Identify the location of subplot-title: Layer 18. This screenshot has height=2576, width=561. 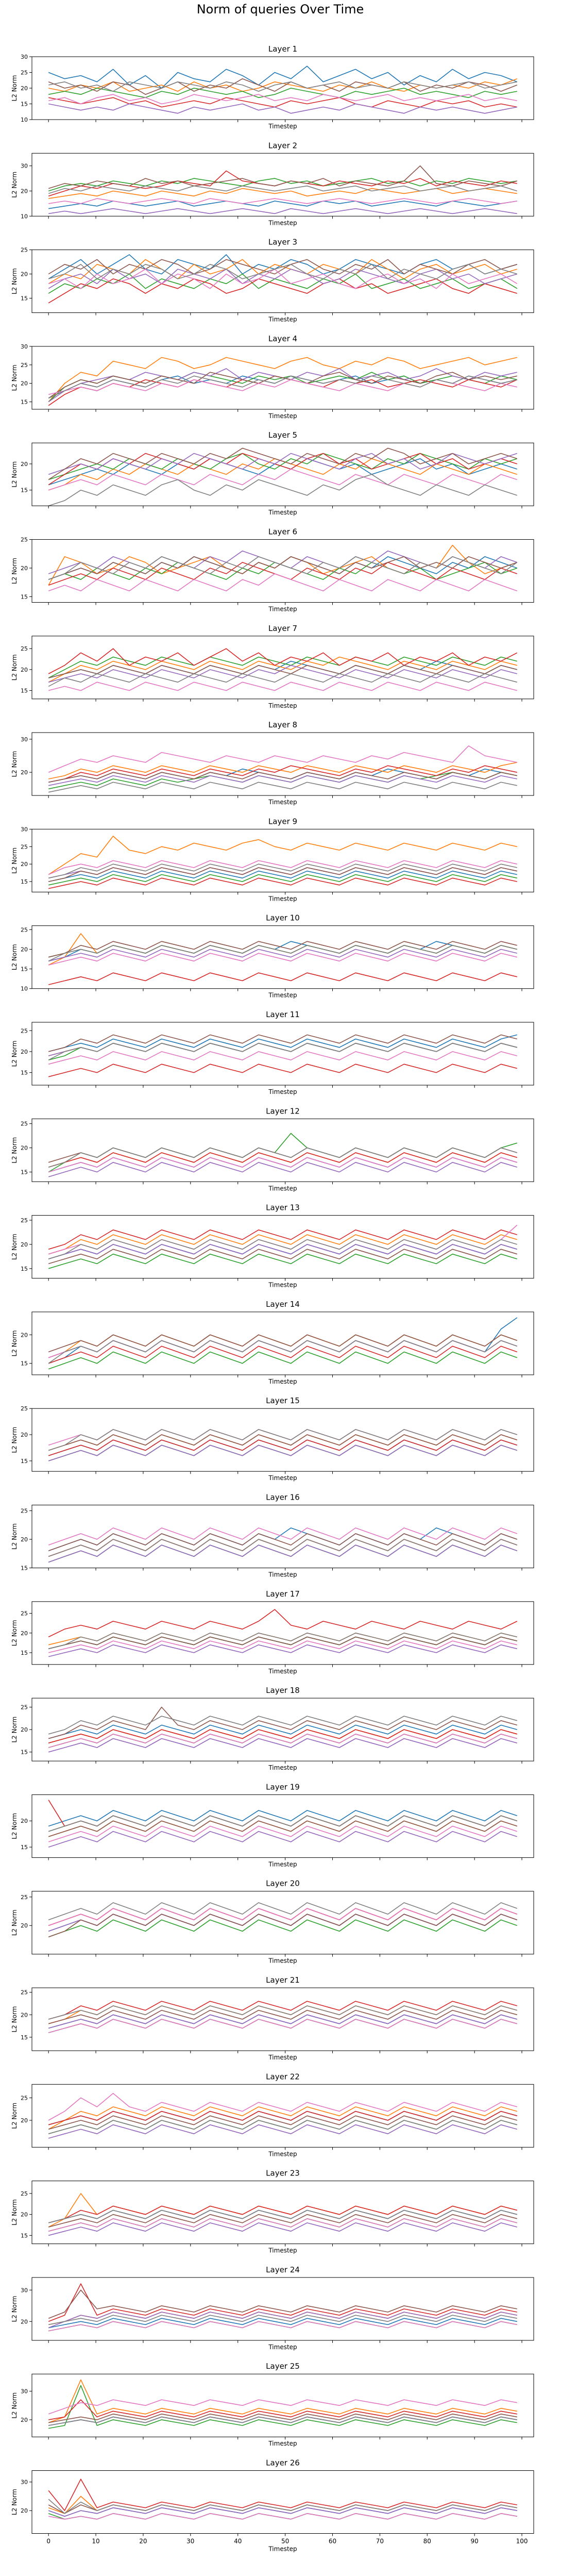
(283, 1691).